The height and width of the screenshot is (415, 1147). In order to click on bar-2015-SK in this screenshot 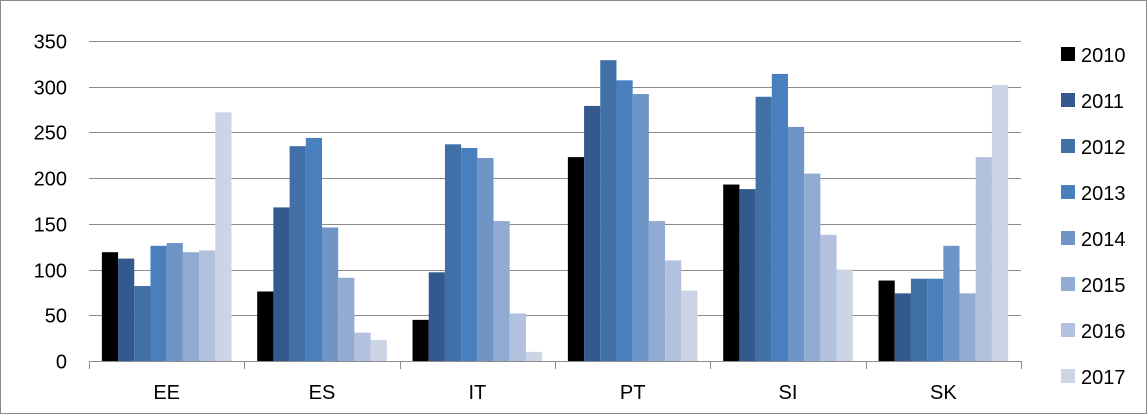, I will do `click(967, 327)`.